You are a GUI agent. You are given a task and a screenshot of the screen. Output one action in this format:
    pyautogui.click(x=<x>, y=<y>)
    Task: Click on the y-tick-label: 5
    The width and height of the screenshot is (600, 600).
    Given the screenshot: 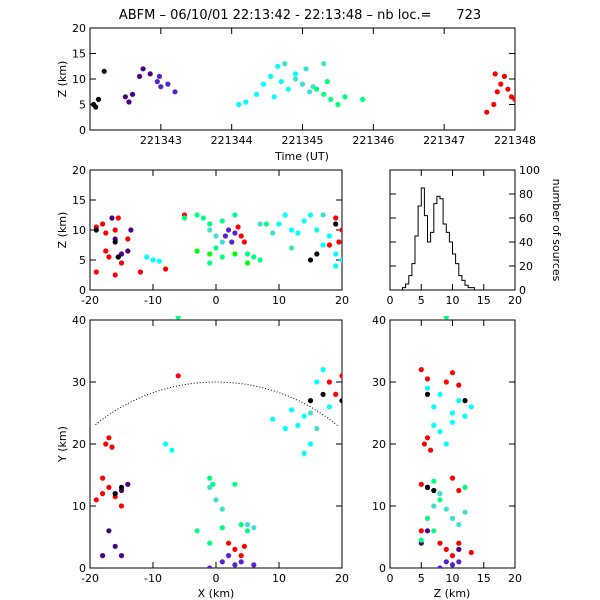 What is the action you would take?
    pyautogui.click(x=82, y=105)
    